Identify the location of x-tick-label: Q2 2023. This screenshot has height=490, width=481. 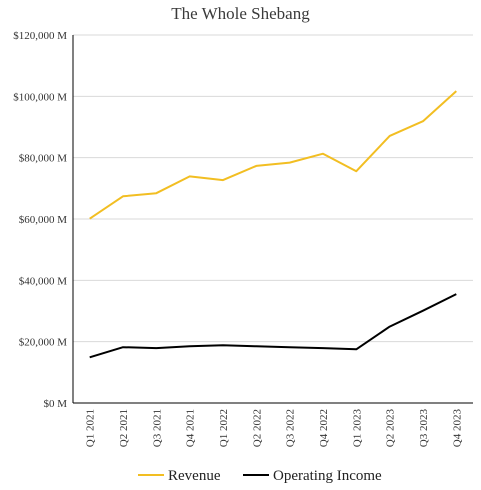
(391, 428).